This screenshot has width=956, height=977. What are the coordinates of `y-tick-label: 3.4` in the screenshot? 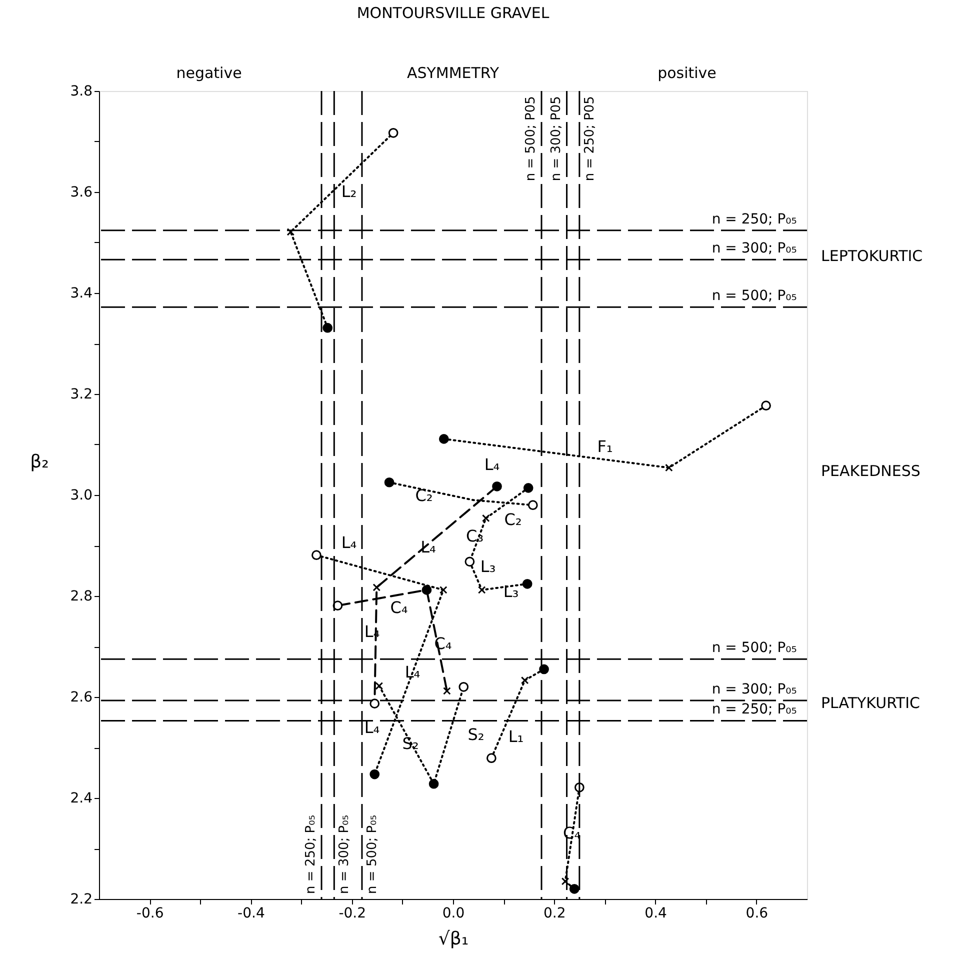 It's located at (81, 294).